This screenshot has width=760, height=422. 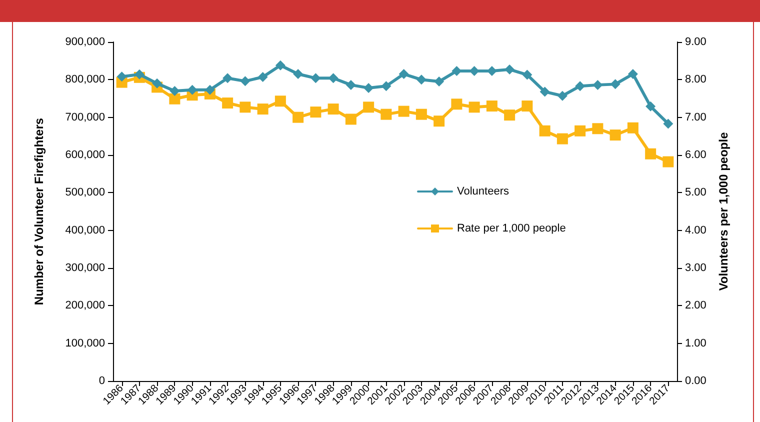 I want to click on y-tick-label: 100,000, so click(x=85, y=343).